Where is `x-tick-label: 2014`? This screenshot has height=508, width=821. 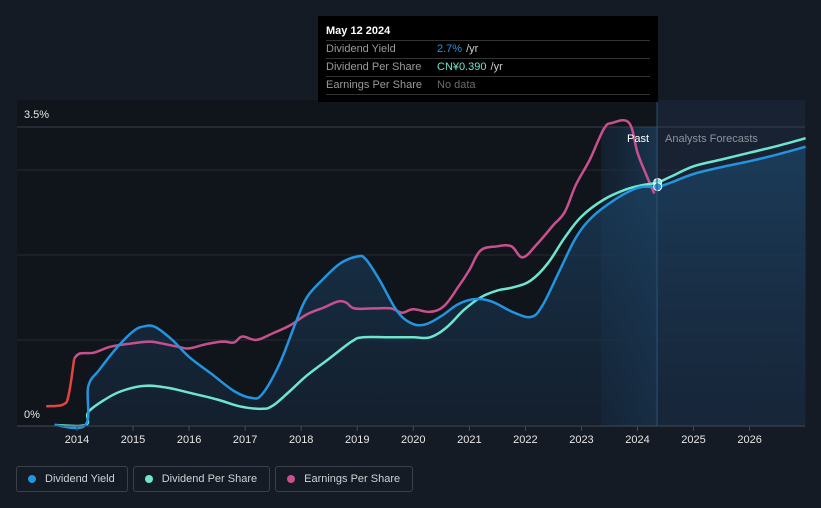 x-tick-label: 2014 is located at coordinates (77, 440).